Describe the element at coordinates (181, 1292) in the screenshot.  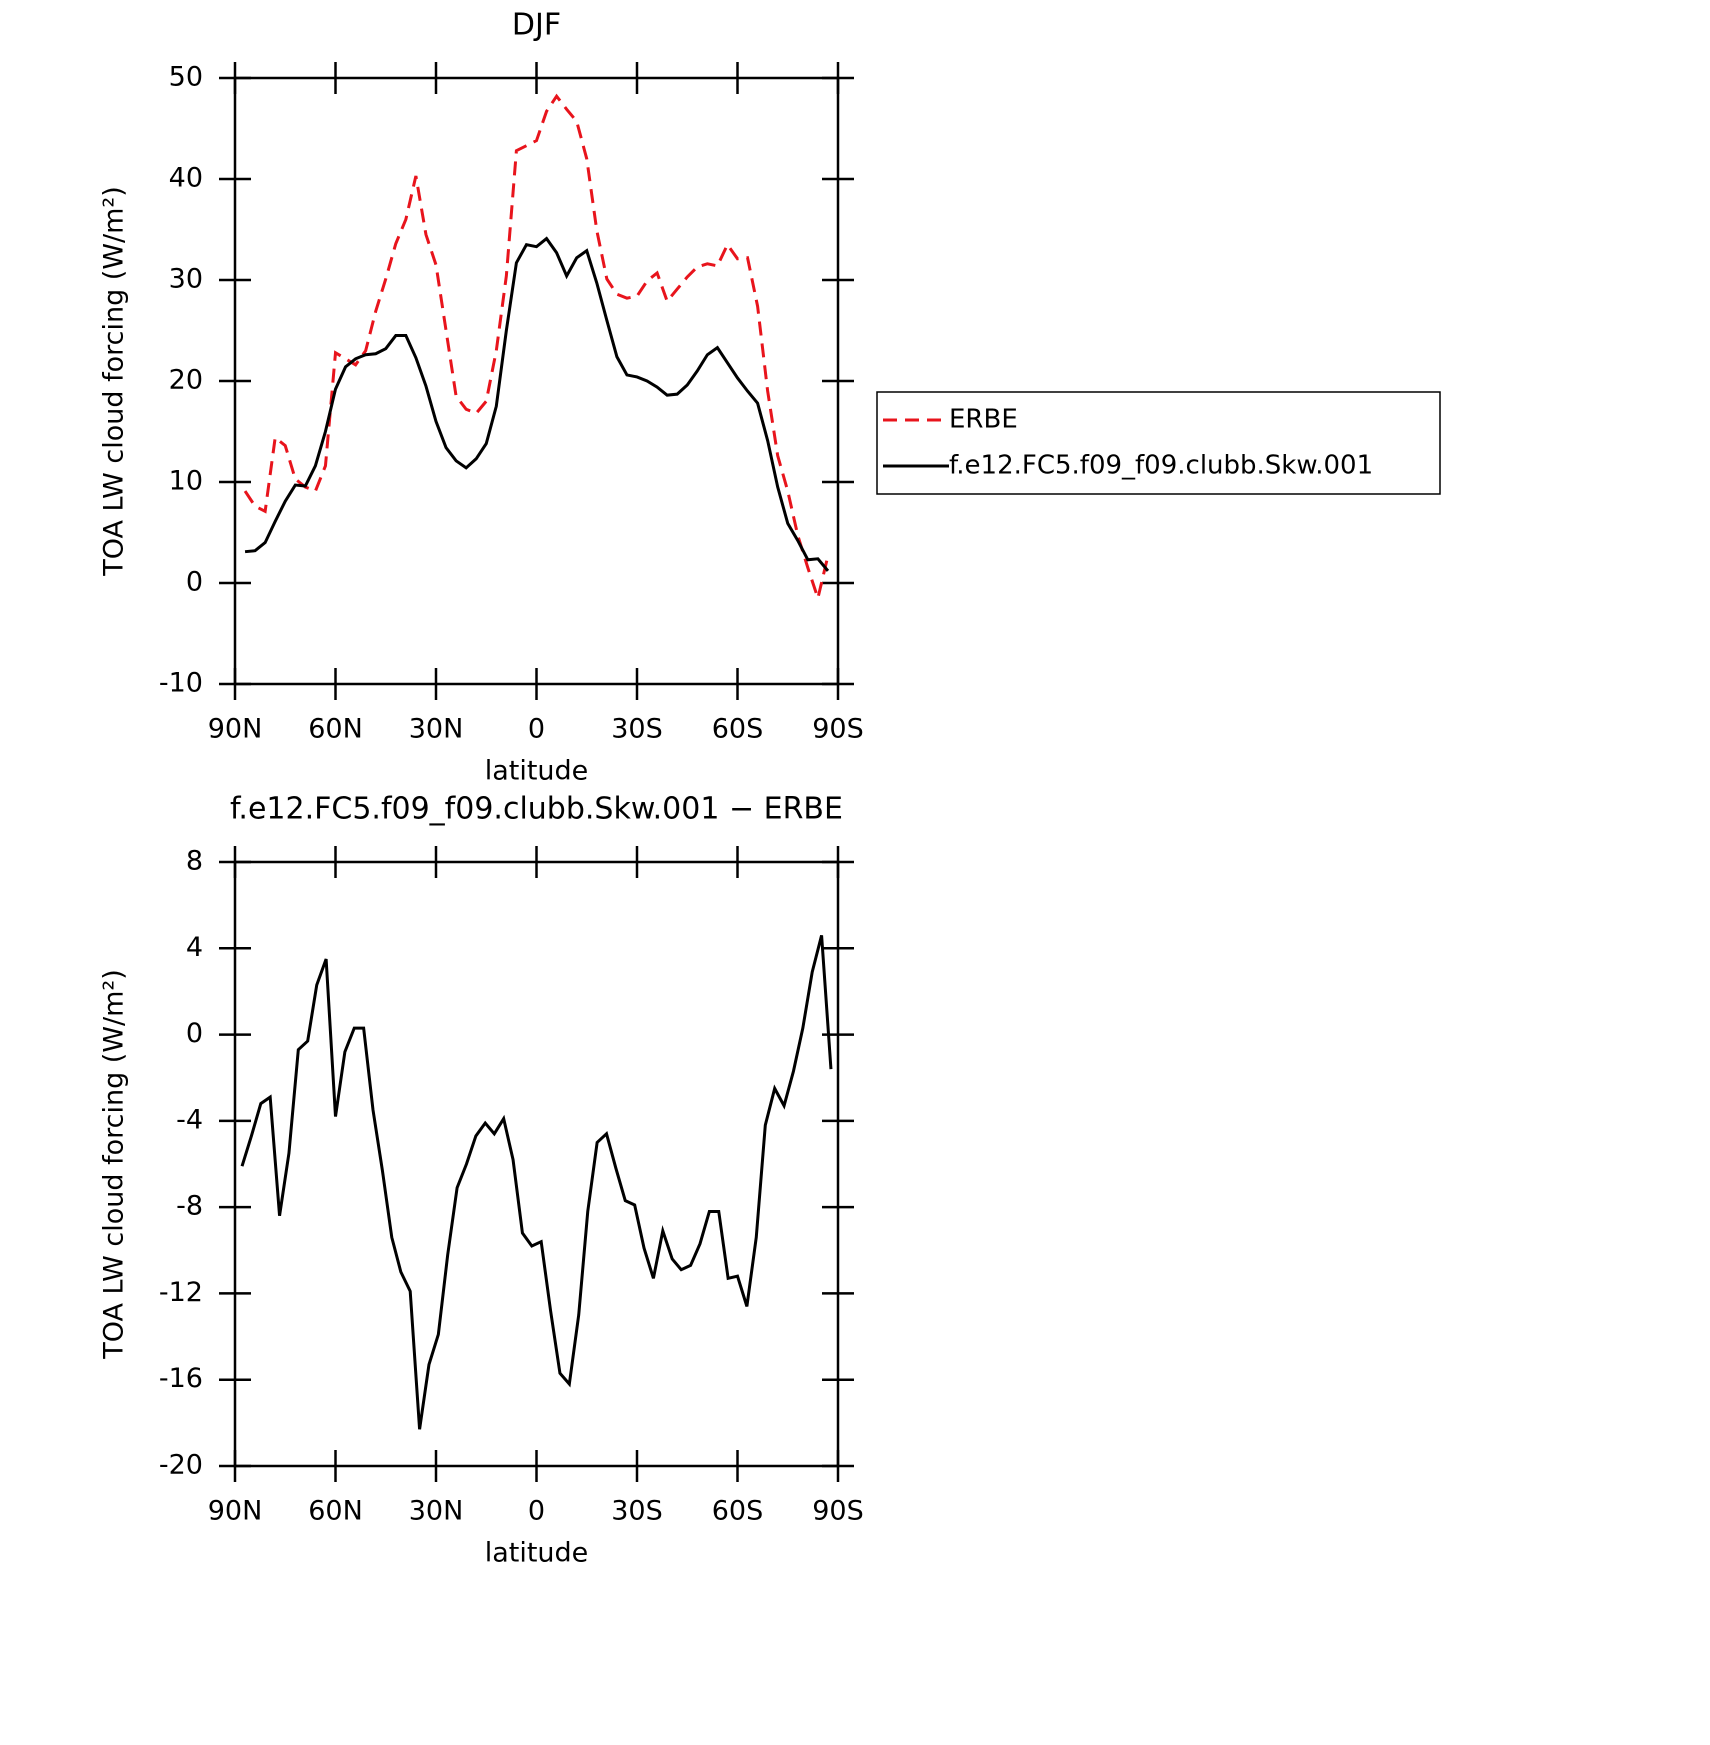
I see `y-tick-label: -12` at that location.